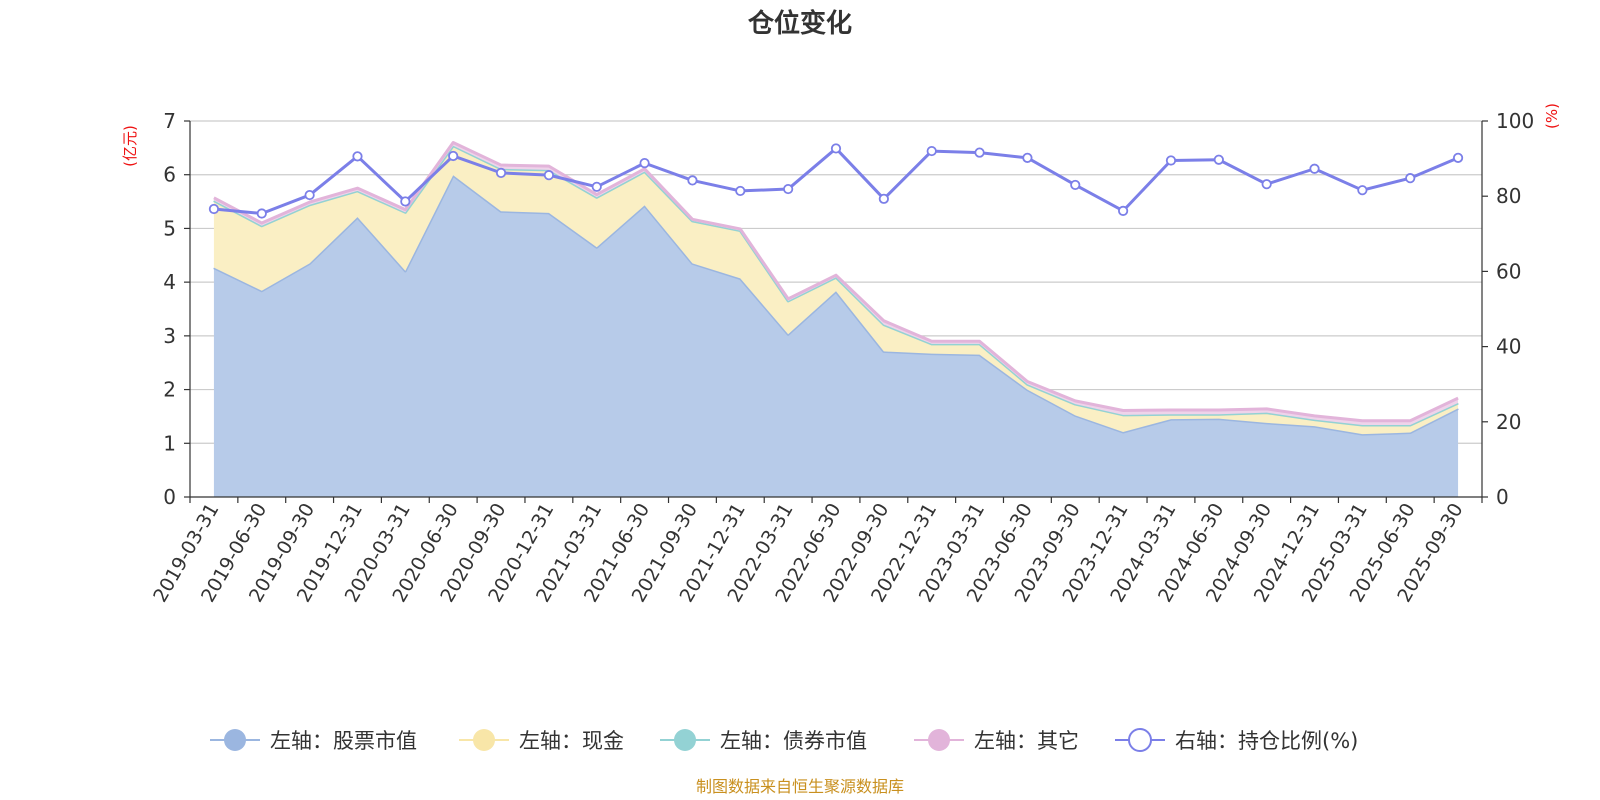 The width and height of the screenshot is (1600, 800). What do you see at coordinates (169, 228) in the screenshot?
I see `left-tick-label: 5` at bounding box center [169, 228].